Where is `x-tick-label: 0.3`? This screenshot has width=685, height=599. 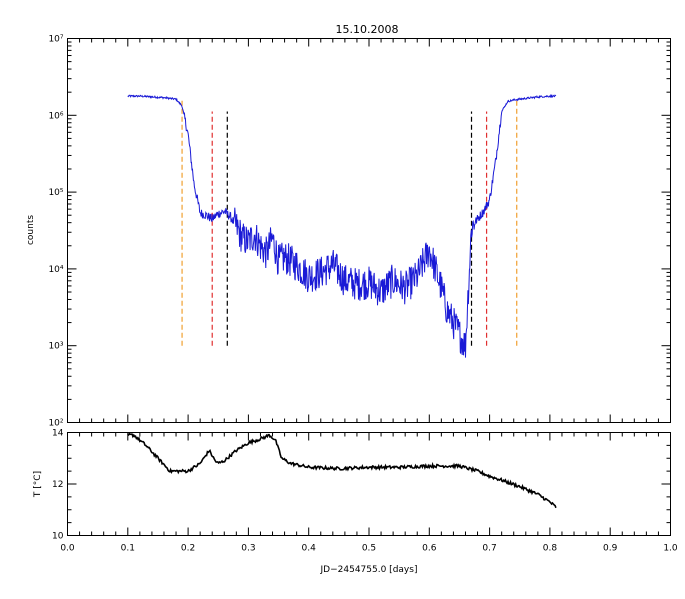
x-tick-label: 0.3 is located at coordinates (248, 549).